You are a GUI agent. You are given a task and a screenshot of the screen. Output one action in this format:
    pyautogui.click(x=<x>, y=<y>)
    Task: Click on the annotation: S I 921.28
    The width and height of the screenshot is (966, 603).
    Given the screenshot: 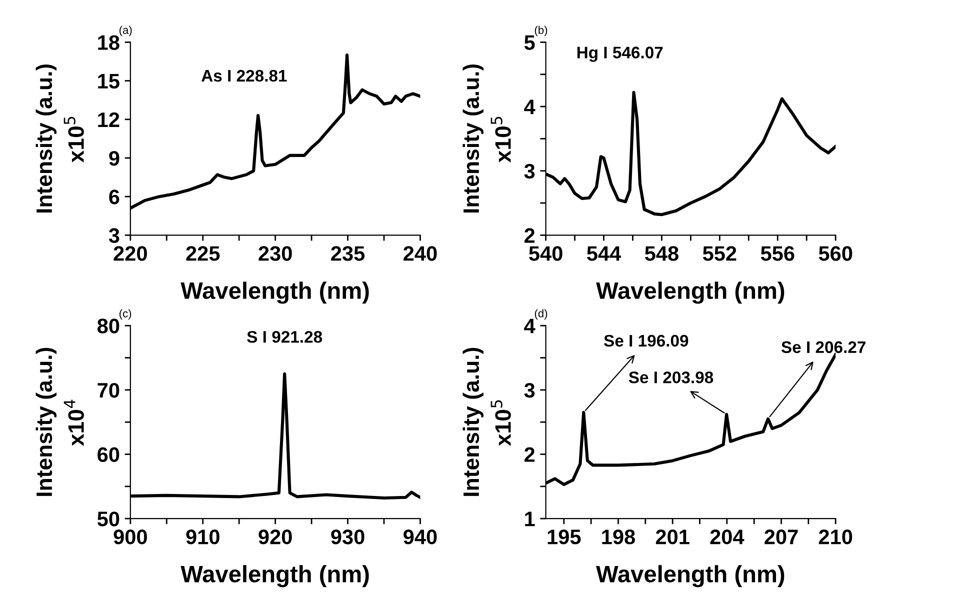 What is the action you would take?
    pyautogui.click(x=284, y=336)
    